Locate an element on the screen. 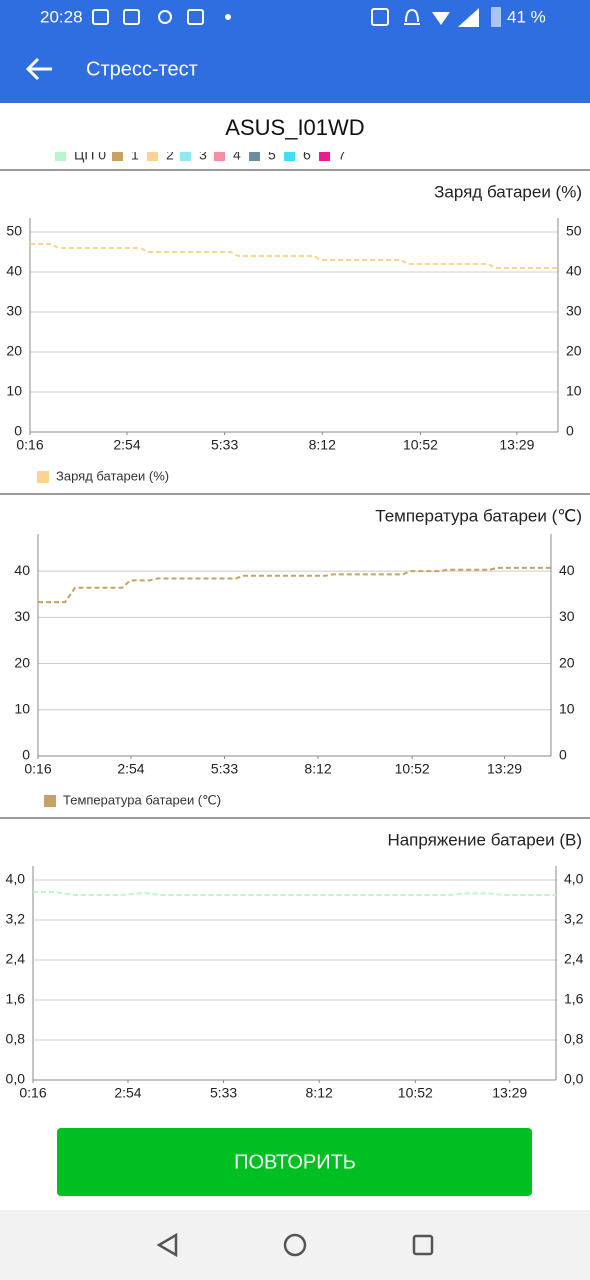 This screenshot has height=1280, width=590. y2-tick-label: 4,0 is located at coordinates (574, 879).